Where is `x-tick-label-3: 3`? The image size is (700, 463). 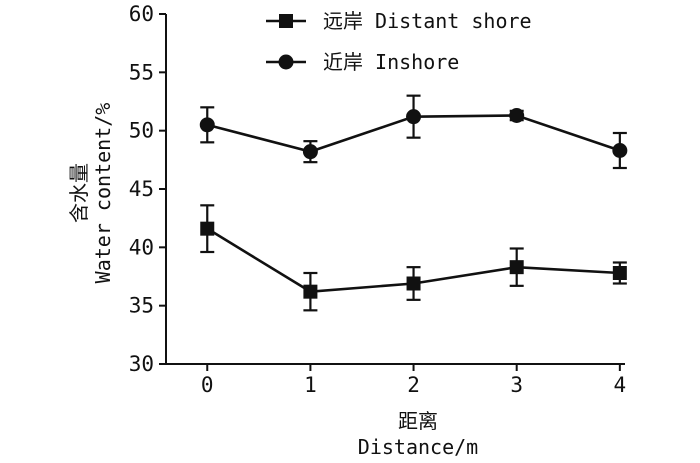
x-tick-label-3: 3 is located at coordinates (516, 385).